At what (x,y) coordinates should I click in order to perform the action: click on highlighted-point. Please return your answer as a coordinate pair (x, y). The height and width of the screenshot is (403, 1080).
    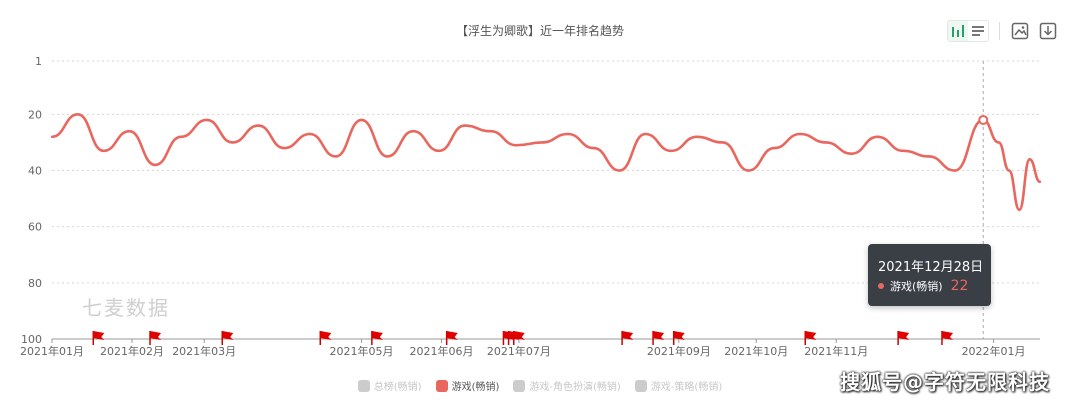
    Looking at the image, I should click on (983, 119).